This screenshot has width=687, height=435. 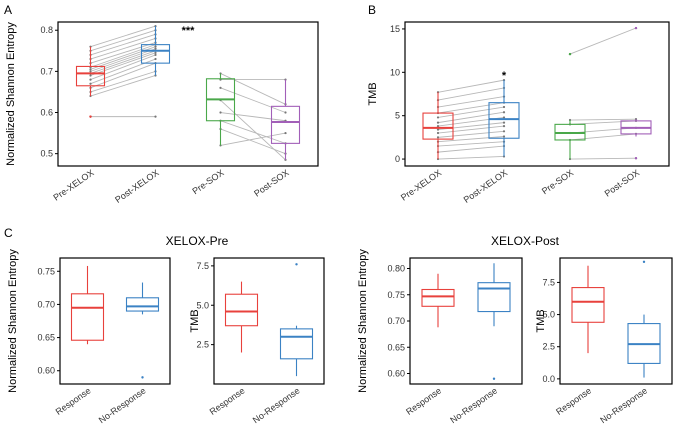 I want to click on y-tick-label: 0.80, so click(x=396, y=269).